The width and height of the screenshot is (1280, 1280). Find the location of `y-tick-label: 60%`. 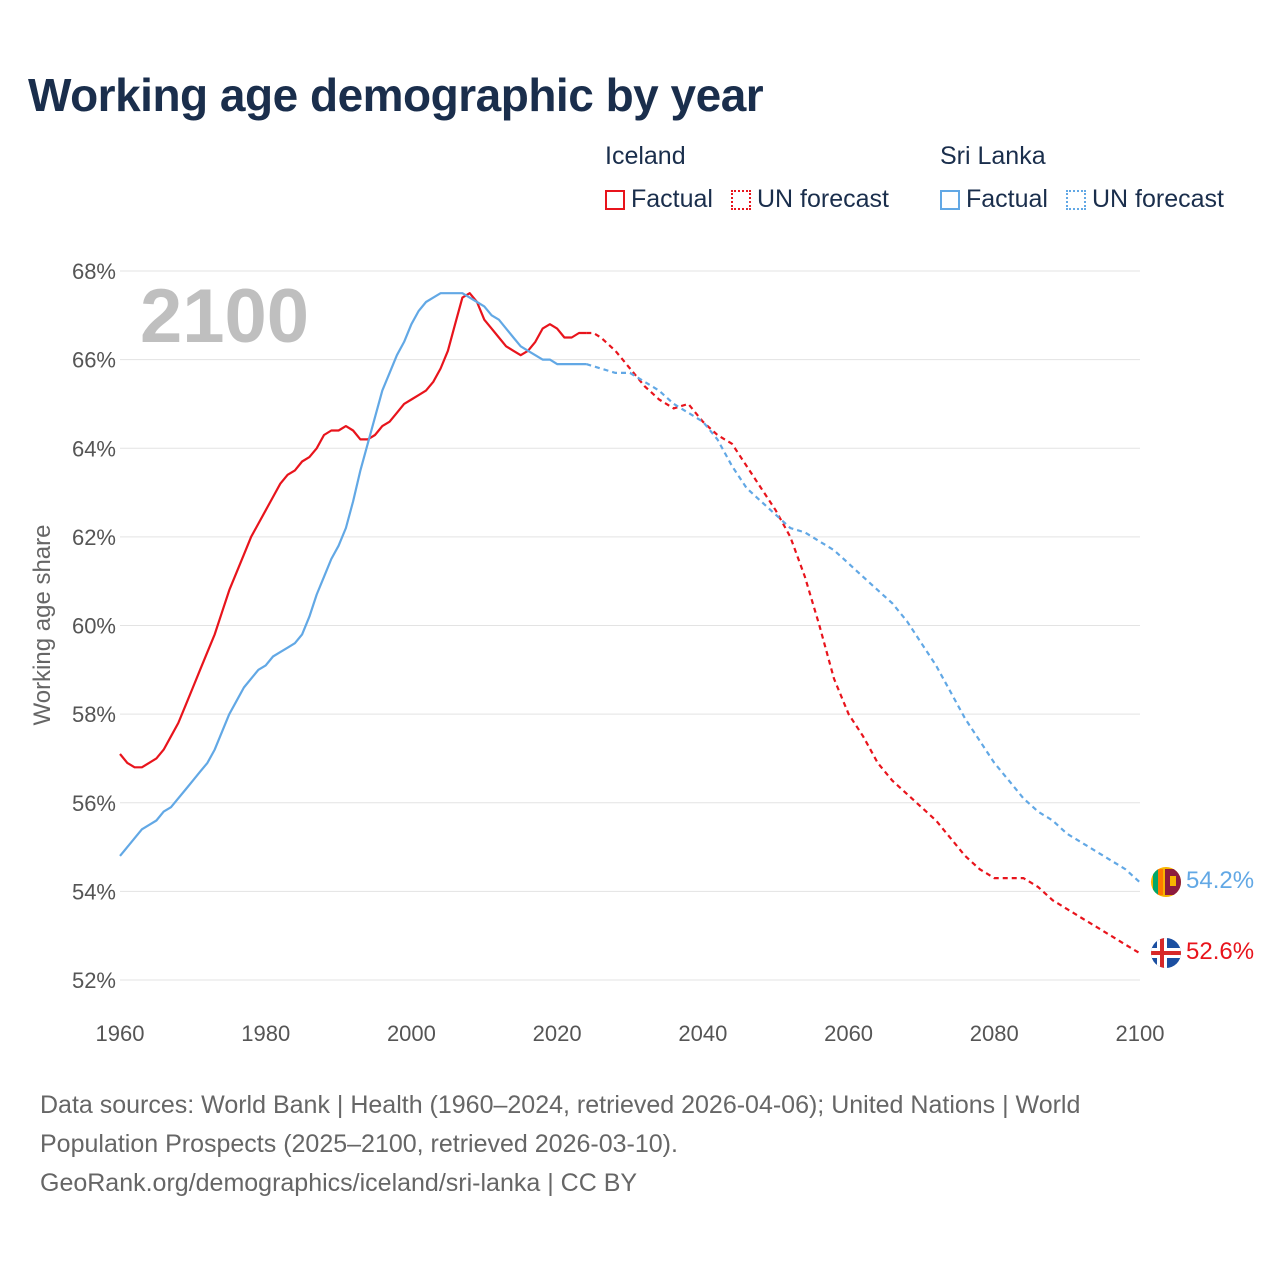

y-tick-label: 60% is located at coordinates (94, 626).